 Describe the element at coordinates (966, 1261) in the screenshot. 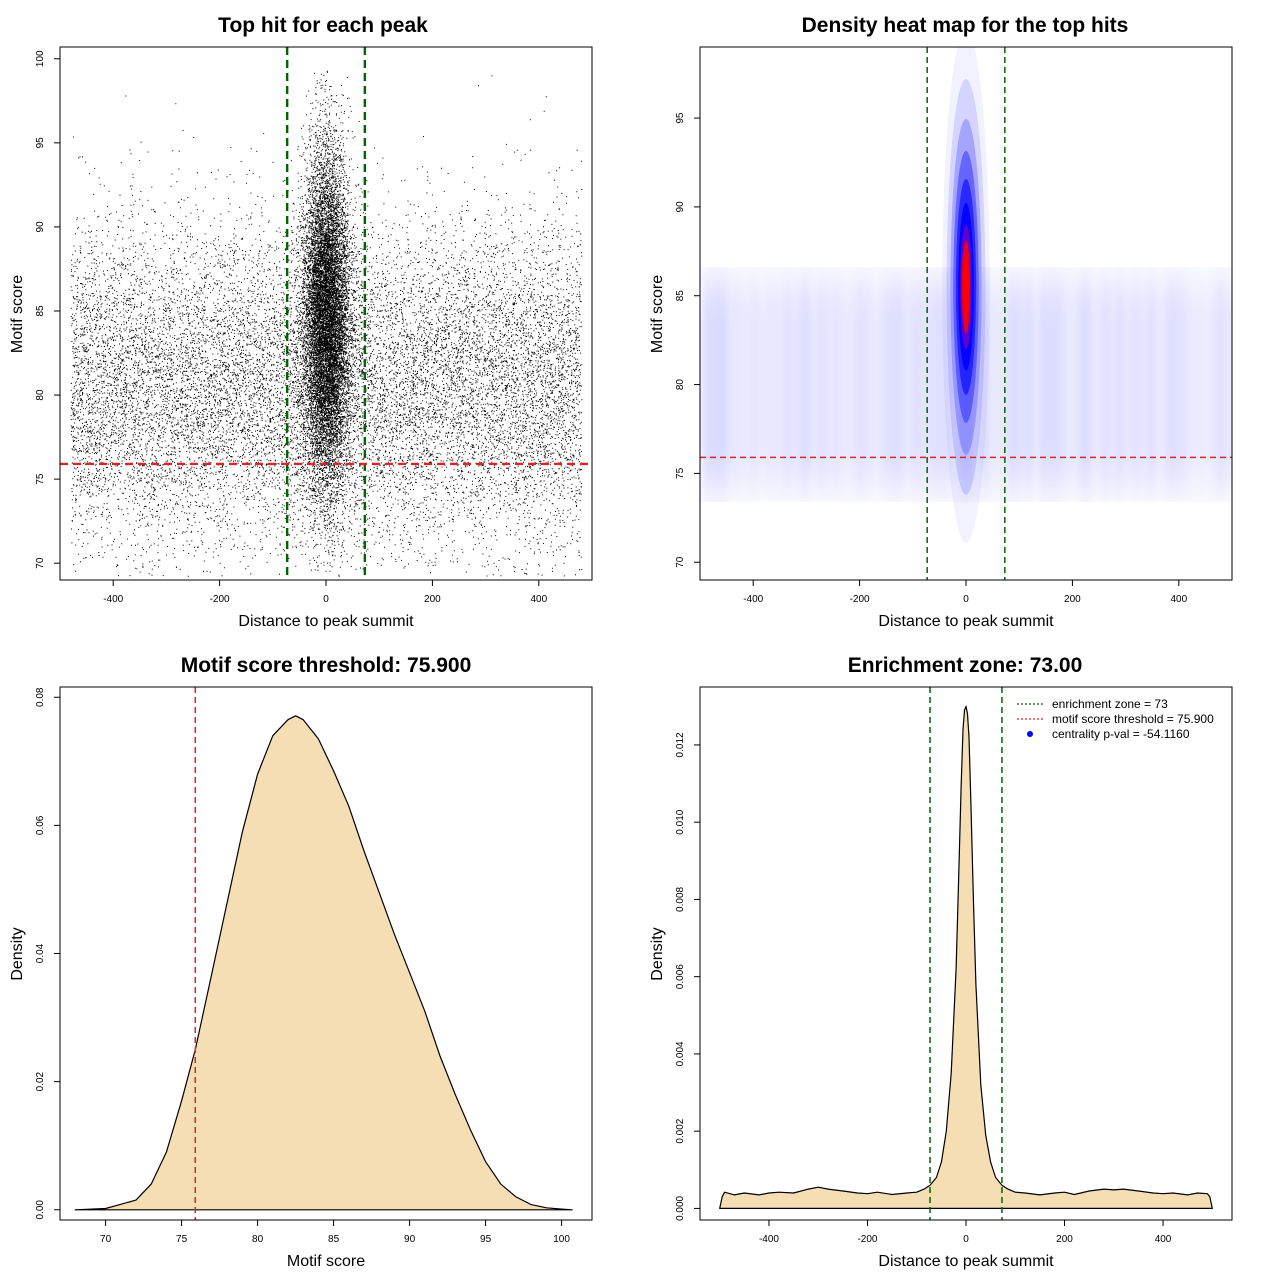

I see `x-axis-label: Distance to peak summit` at that location.